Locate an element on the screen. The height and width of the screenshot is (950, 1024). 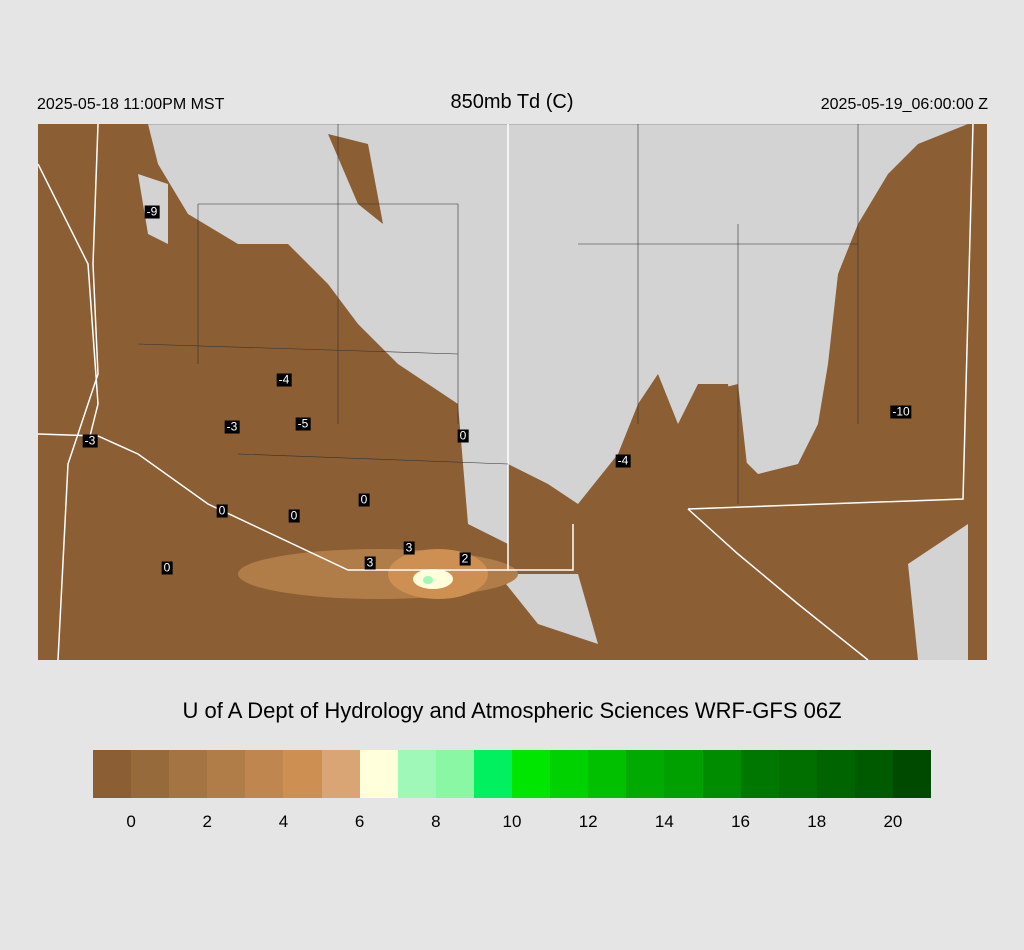
colorbar is located at coordinates (512, 774).